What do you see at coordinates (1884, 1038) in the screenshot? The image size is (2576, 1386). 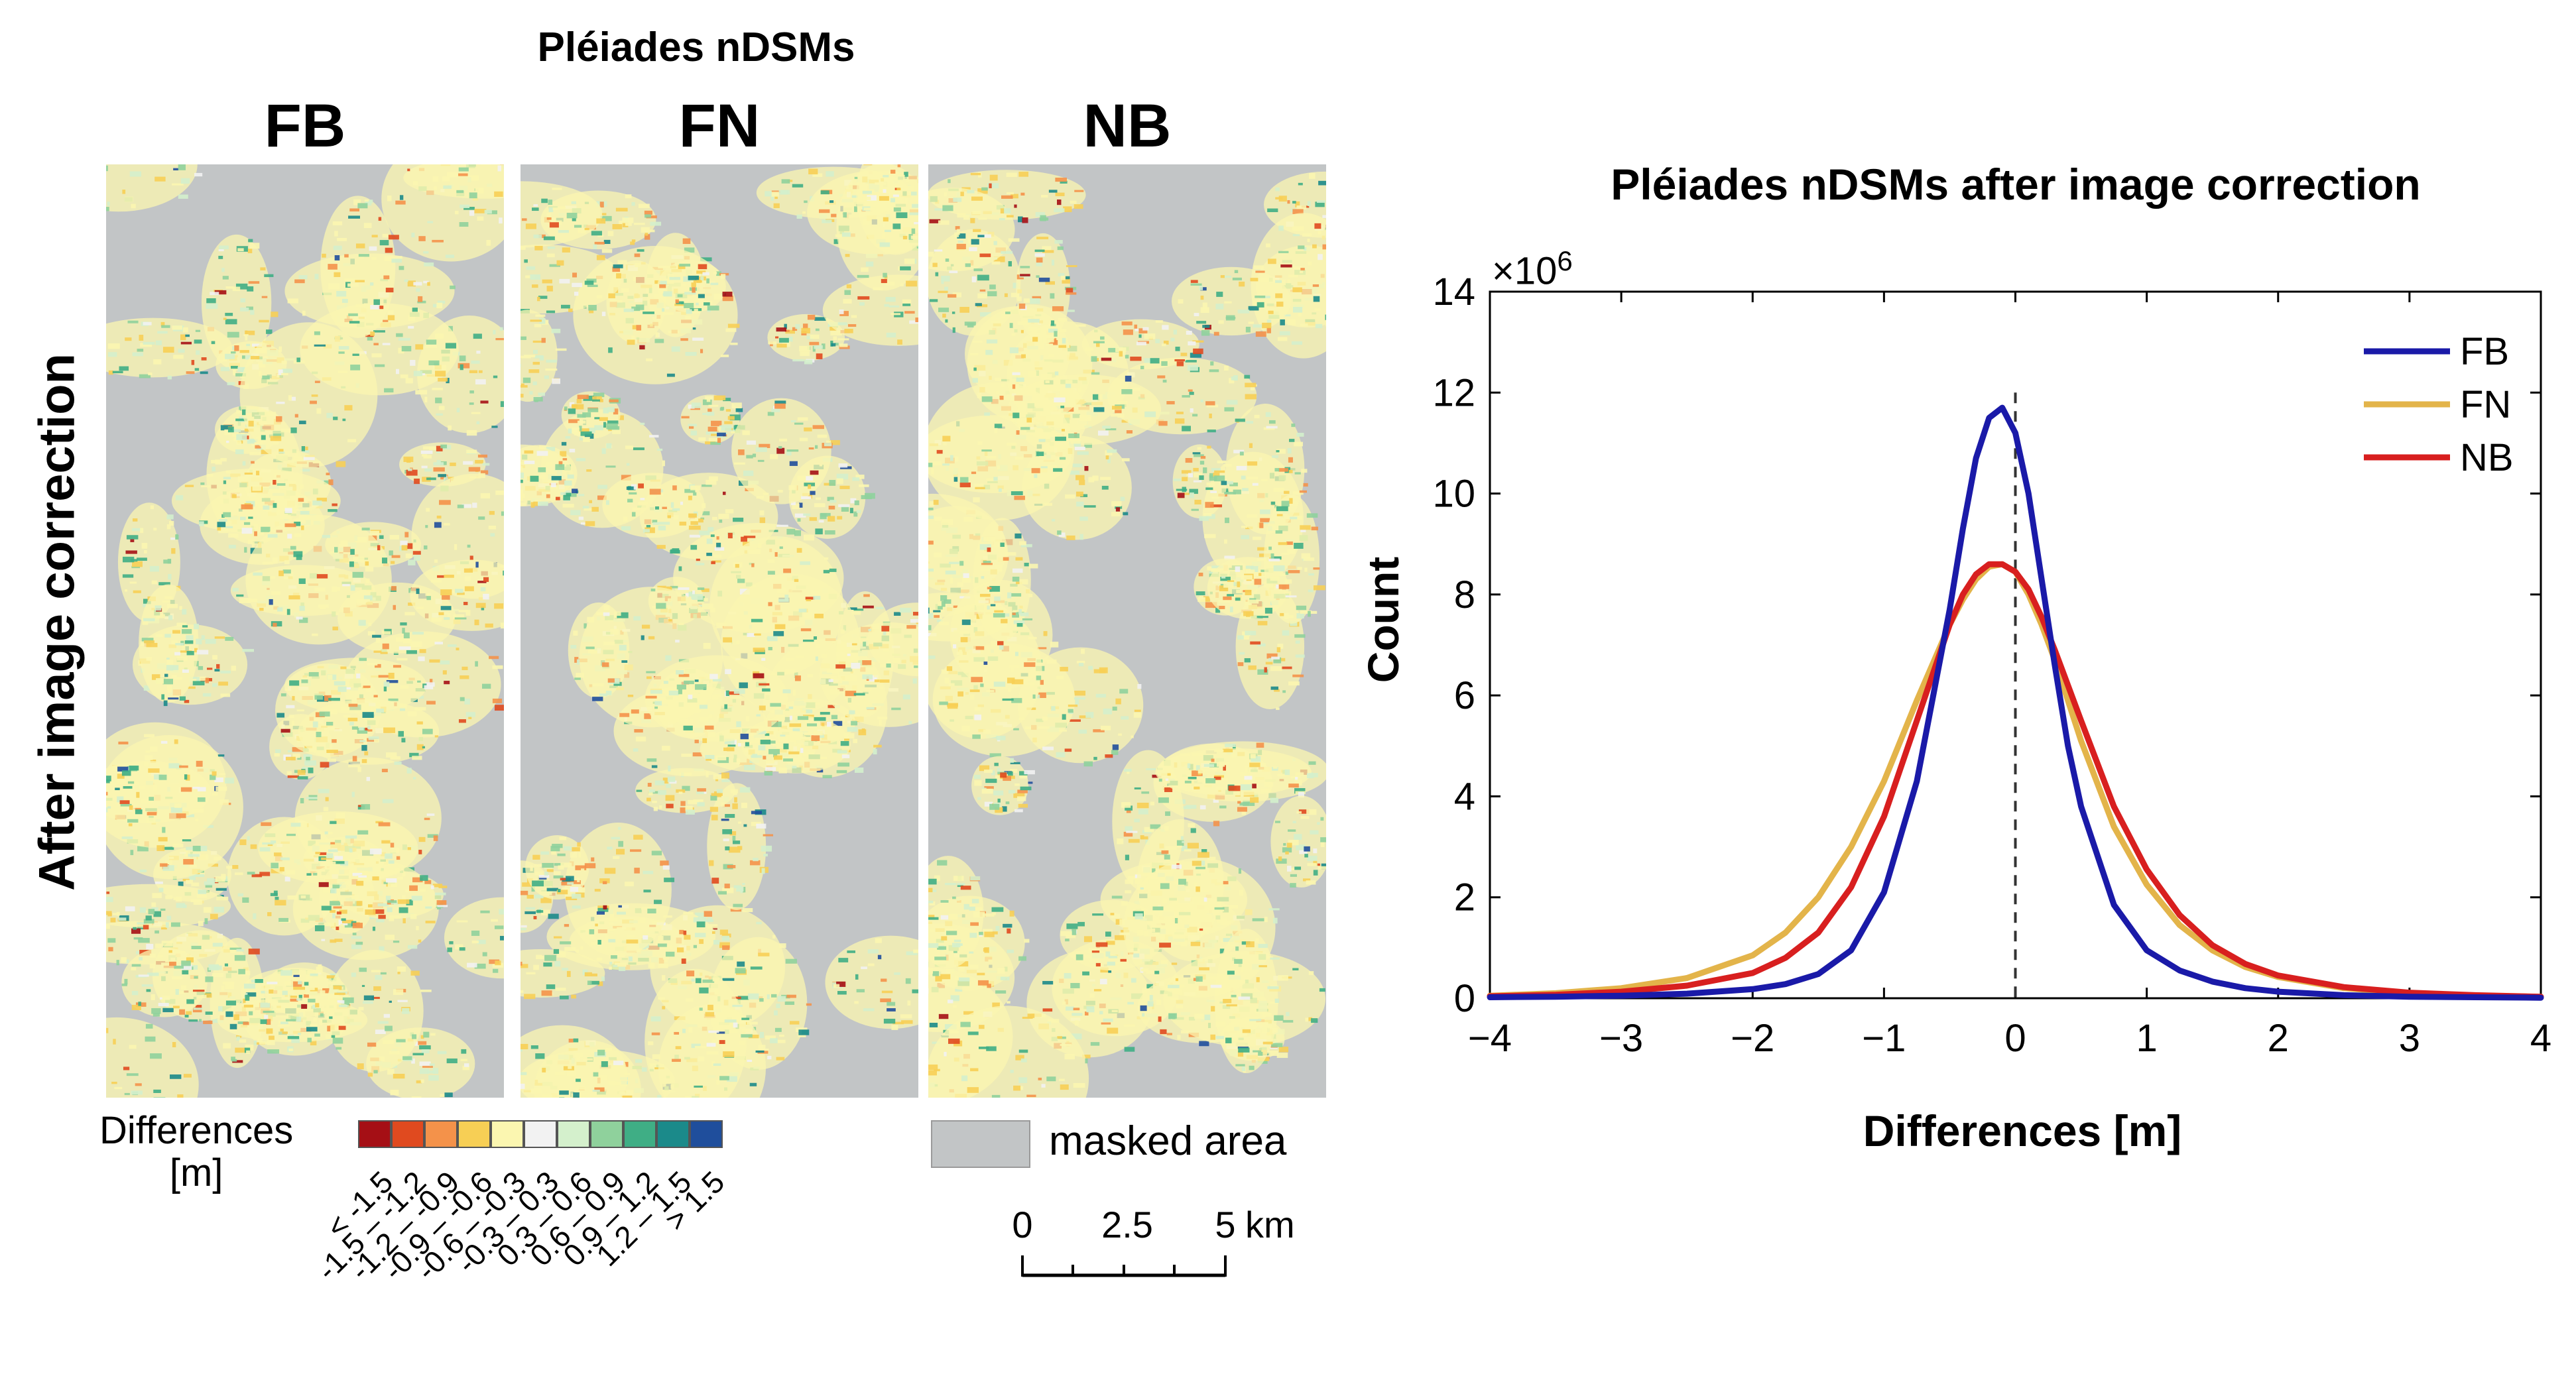 I see `x-tick-label: −1` at bounding box center [1884, 1038].